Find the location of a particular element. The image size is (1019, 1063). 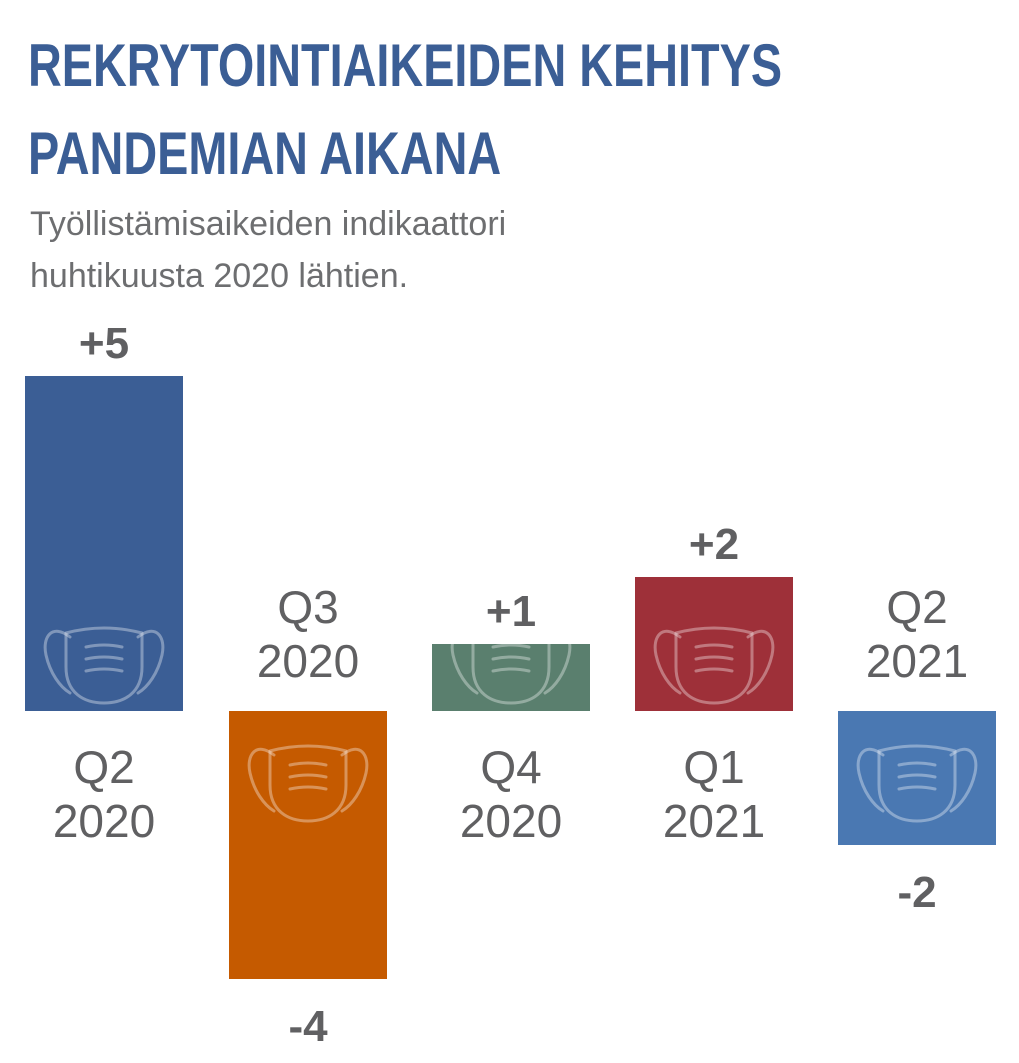

value-label-3: +2 is located at coordinates (714, 544).